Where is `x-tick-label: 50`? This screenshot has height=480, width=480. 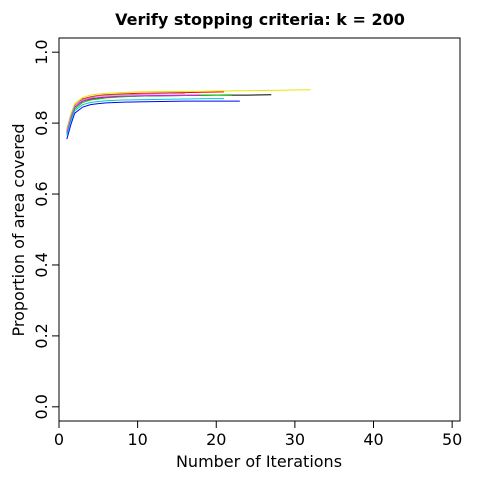 x-tick-label: 50 is located at coordinates (452, 439).